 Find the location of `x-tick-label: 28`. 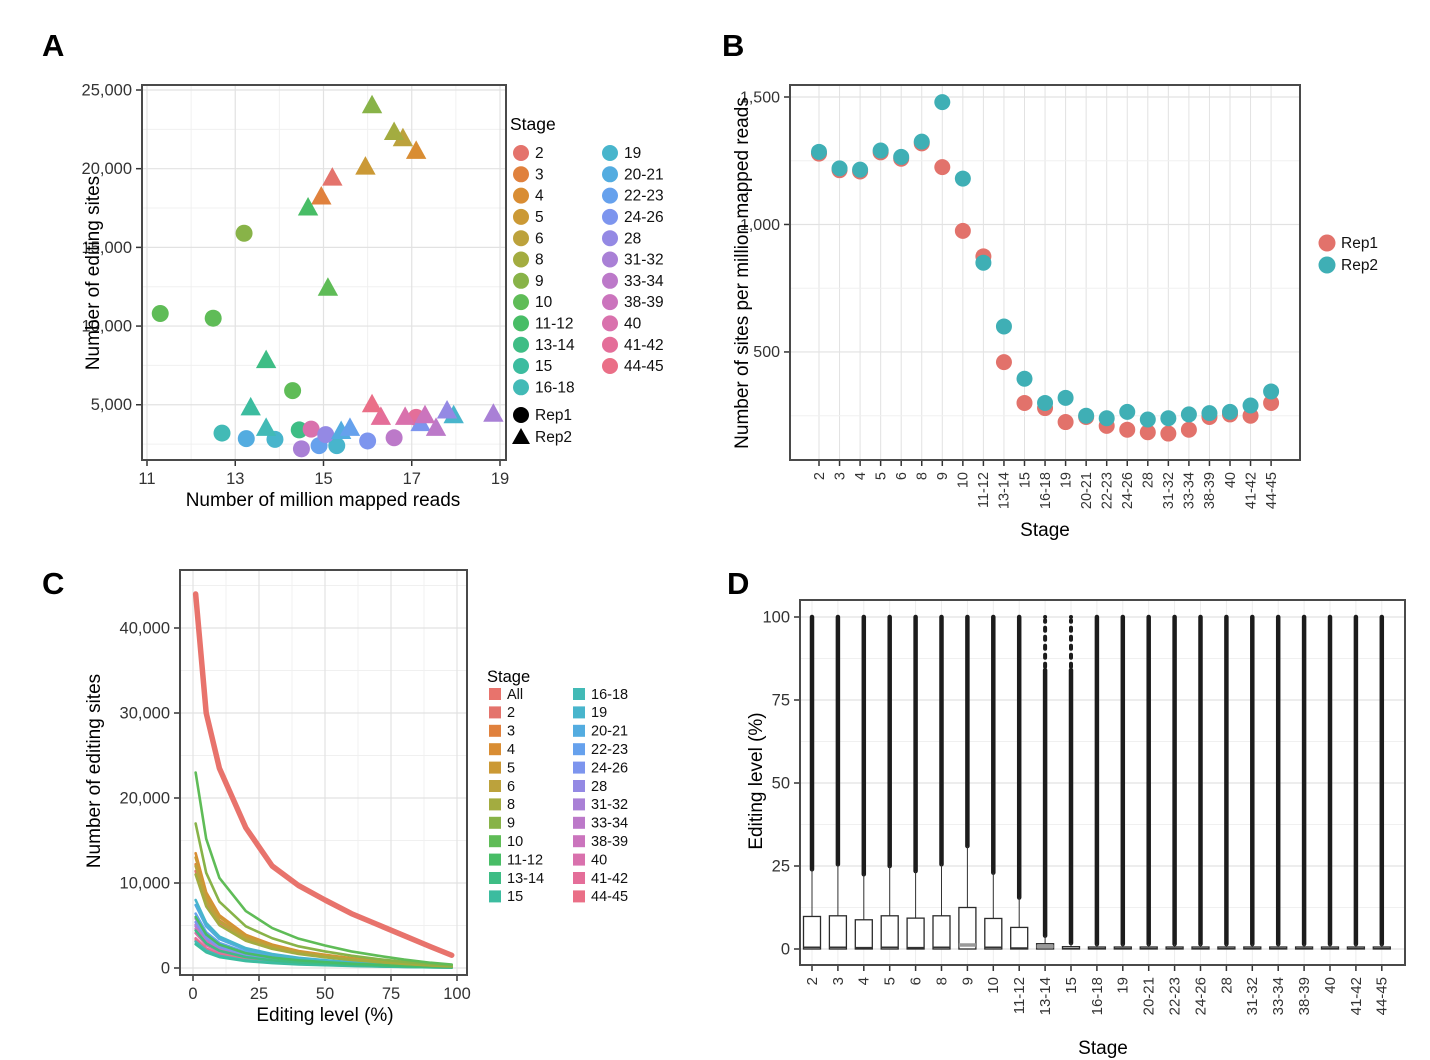

x-tick-label: 28 is located at coordinates (1149, 480).